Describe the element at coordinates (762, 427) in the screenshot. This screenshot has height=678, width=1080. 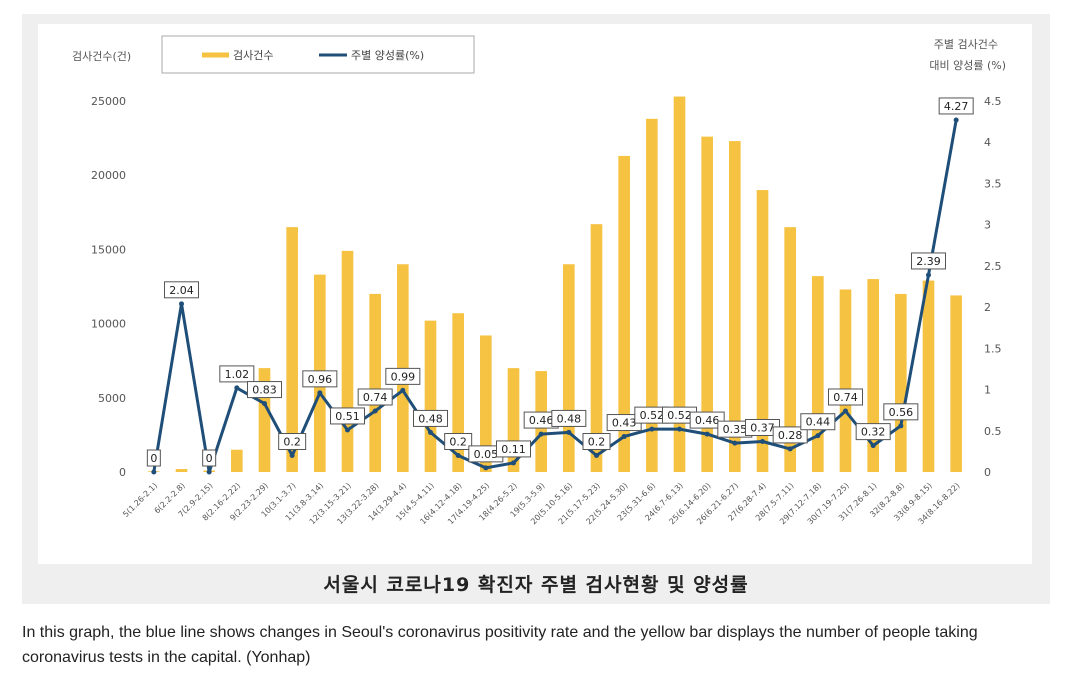
I see `data-label: 0.37` at that location.